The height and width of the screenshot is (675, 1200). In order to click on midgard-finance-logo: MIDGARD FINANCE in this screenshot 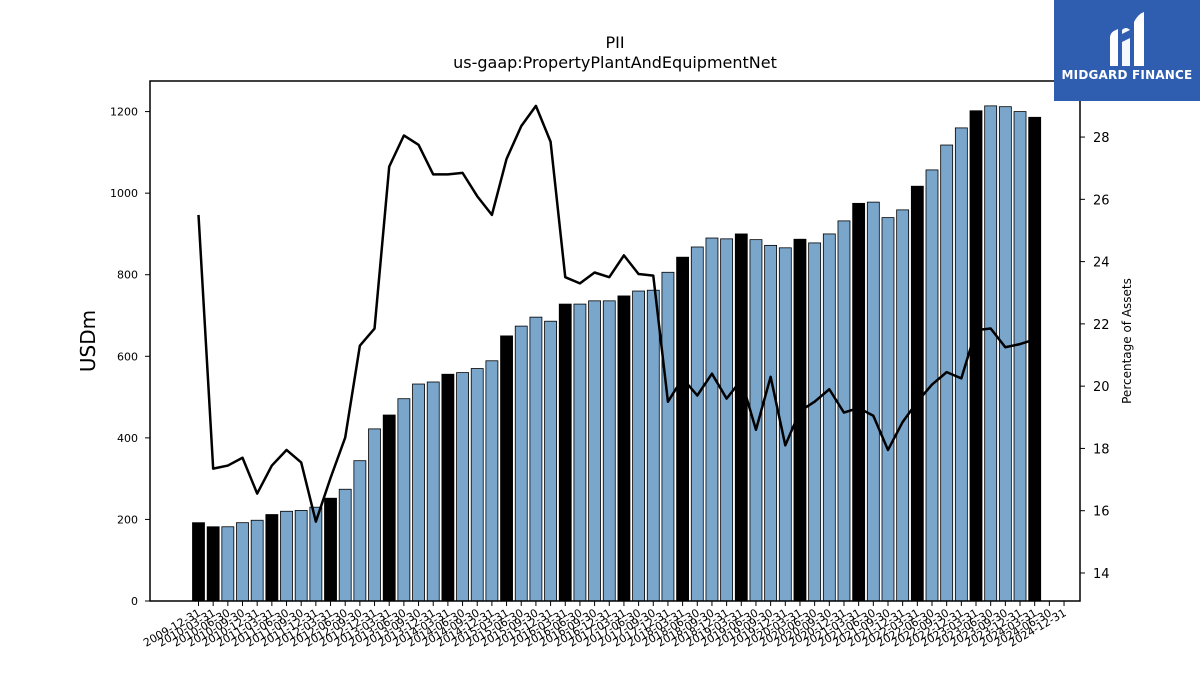, I will do `click(1127, 50)`.